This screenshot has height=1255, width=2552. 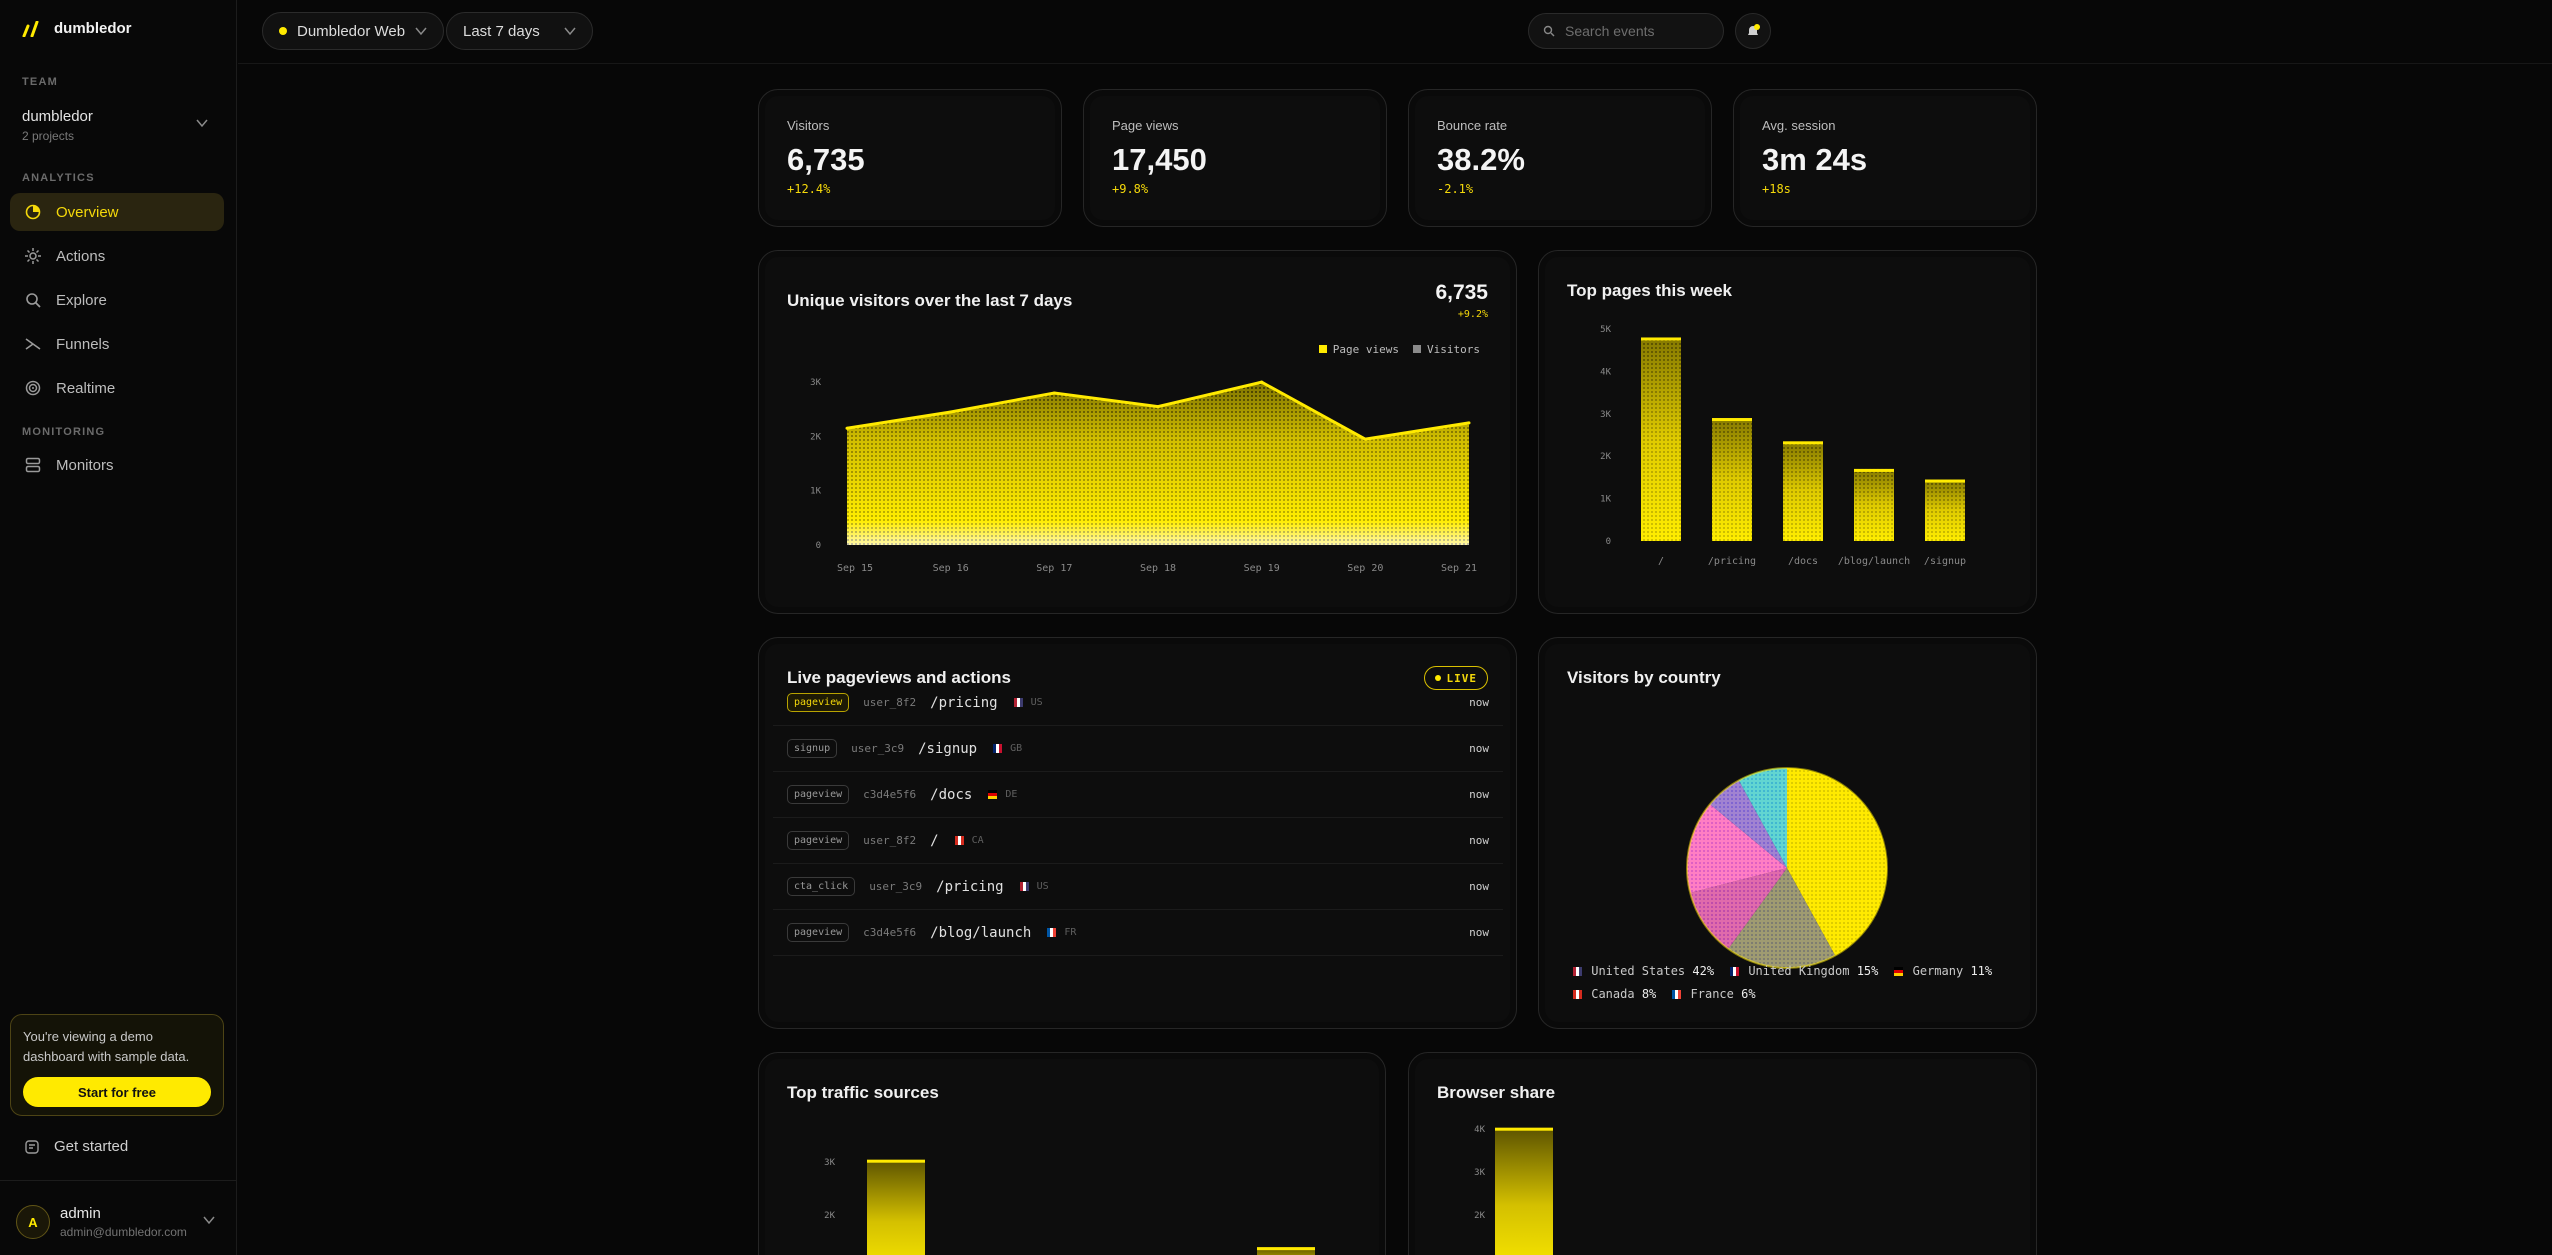 What do you see at coordinates (1138, 887) in the screenshot?
I see `live-feed-row: cta_click user_3c9 /pricing US now` at bounding box center [1138, 887].